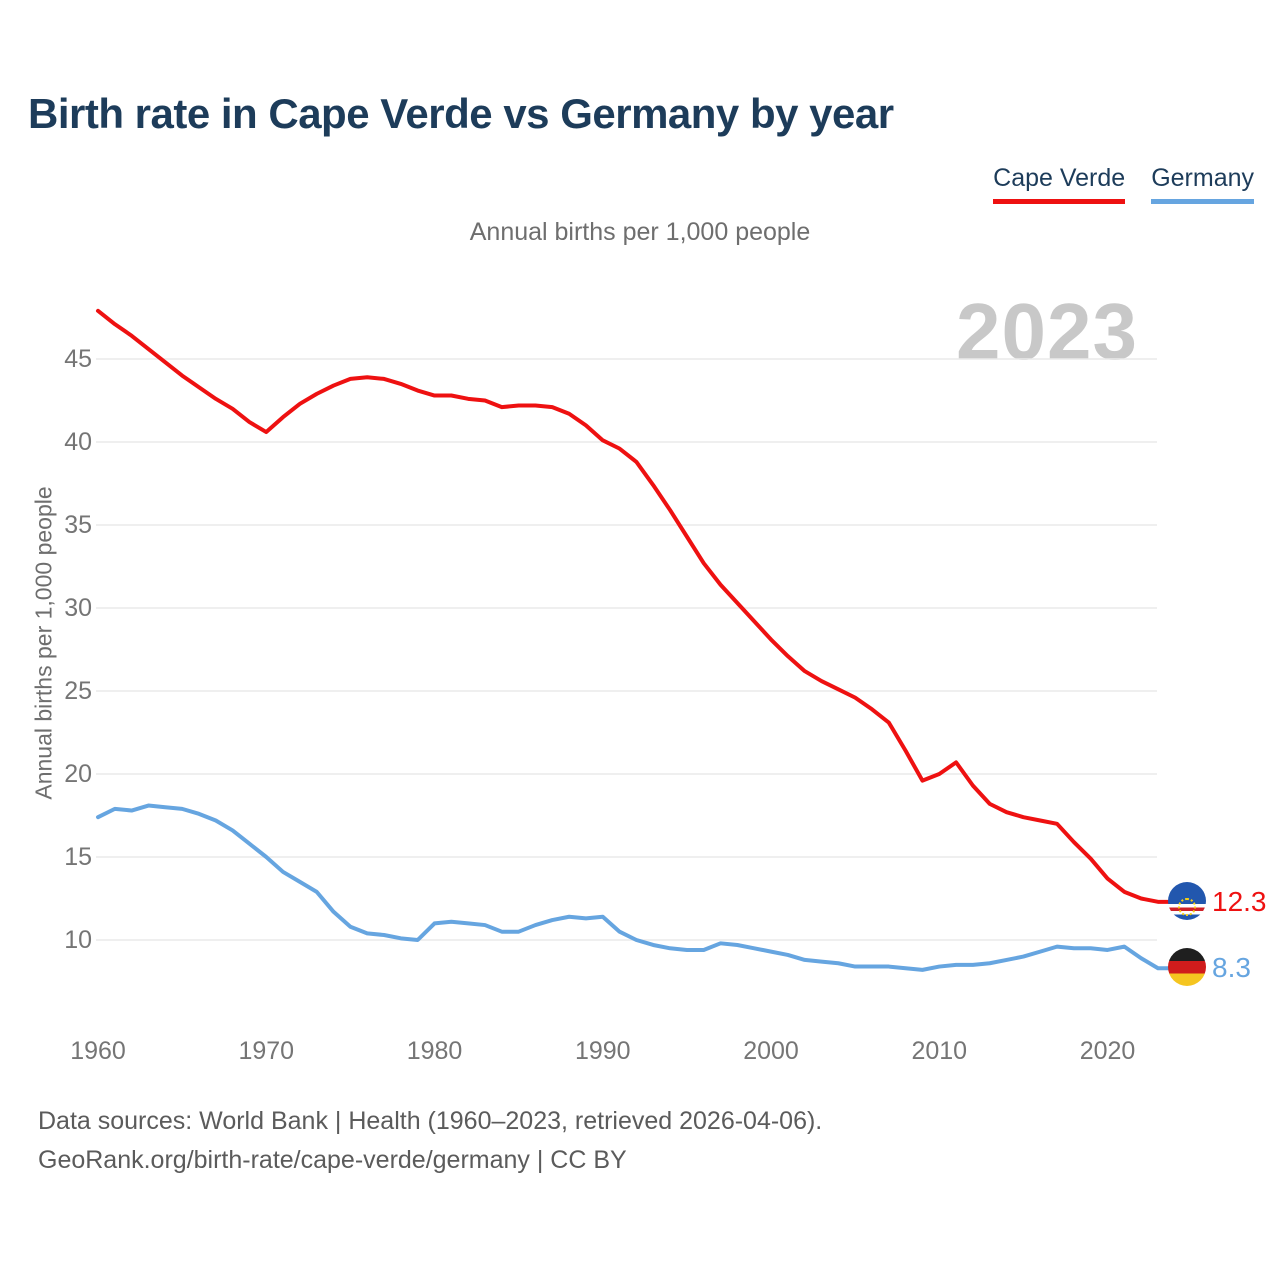 The width and height of the screenshot is (1280, 1280). What do you see at coordinates (1107, 1051) in the screenshot?
I see `x-tick-label: 2020` at bounding box center [1107, 1051].